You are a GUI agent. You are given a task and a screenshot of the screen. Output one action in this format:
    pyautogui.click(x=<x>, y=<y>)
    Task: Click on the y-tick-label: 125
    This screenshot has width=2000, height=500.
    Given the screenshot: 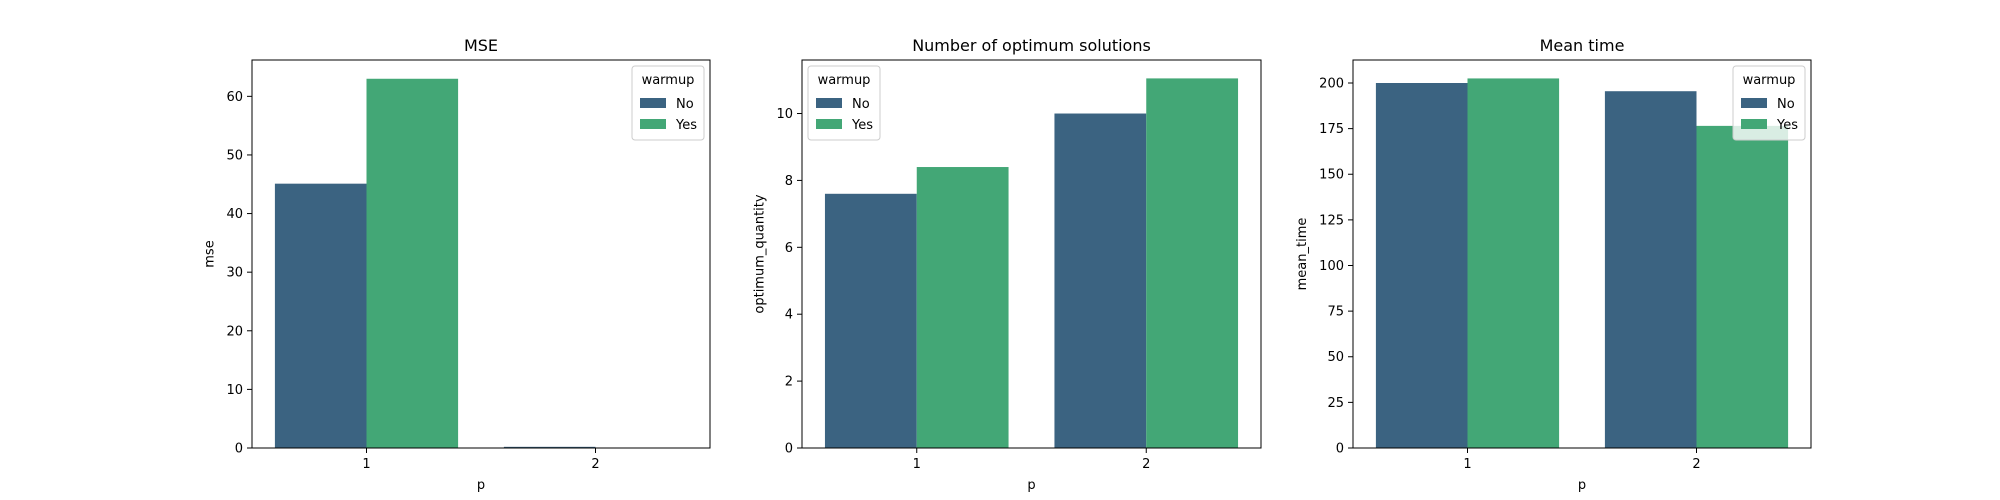 What is the action you would take?
    pyautogui.click(x=1331, y=220)
    